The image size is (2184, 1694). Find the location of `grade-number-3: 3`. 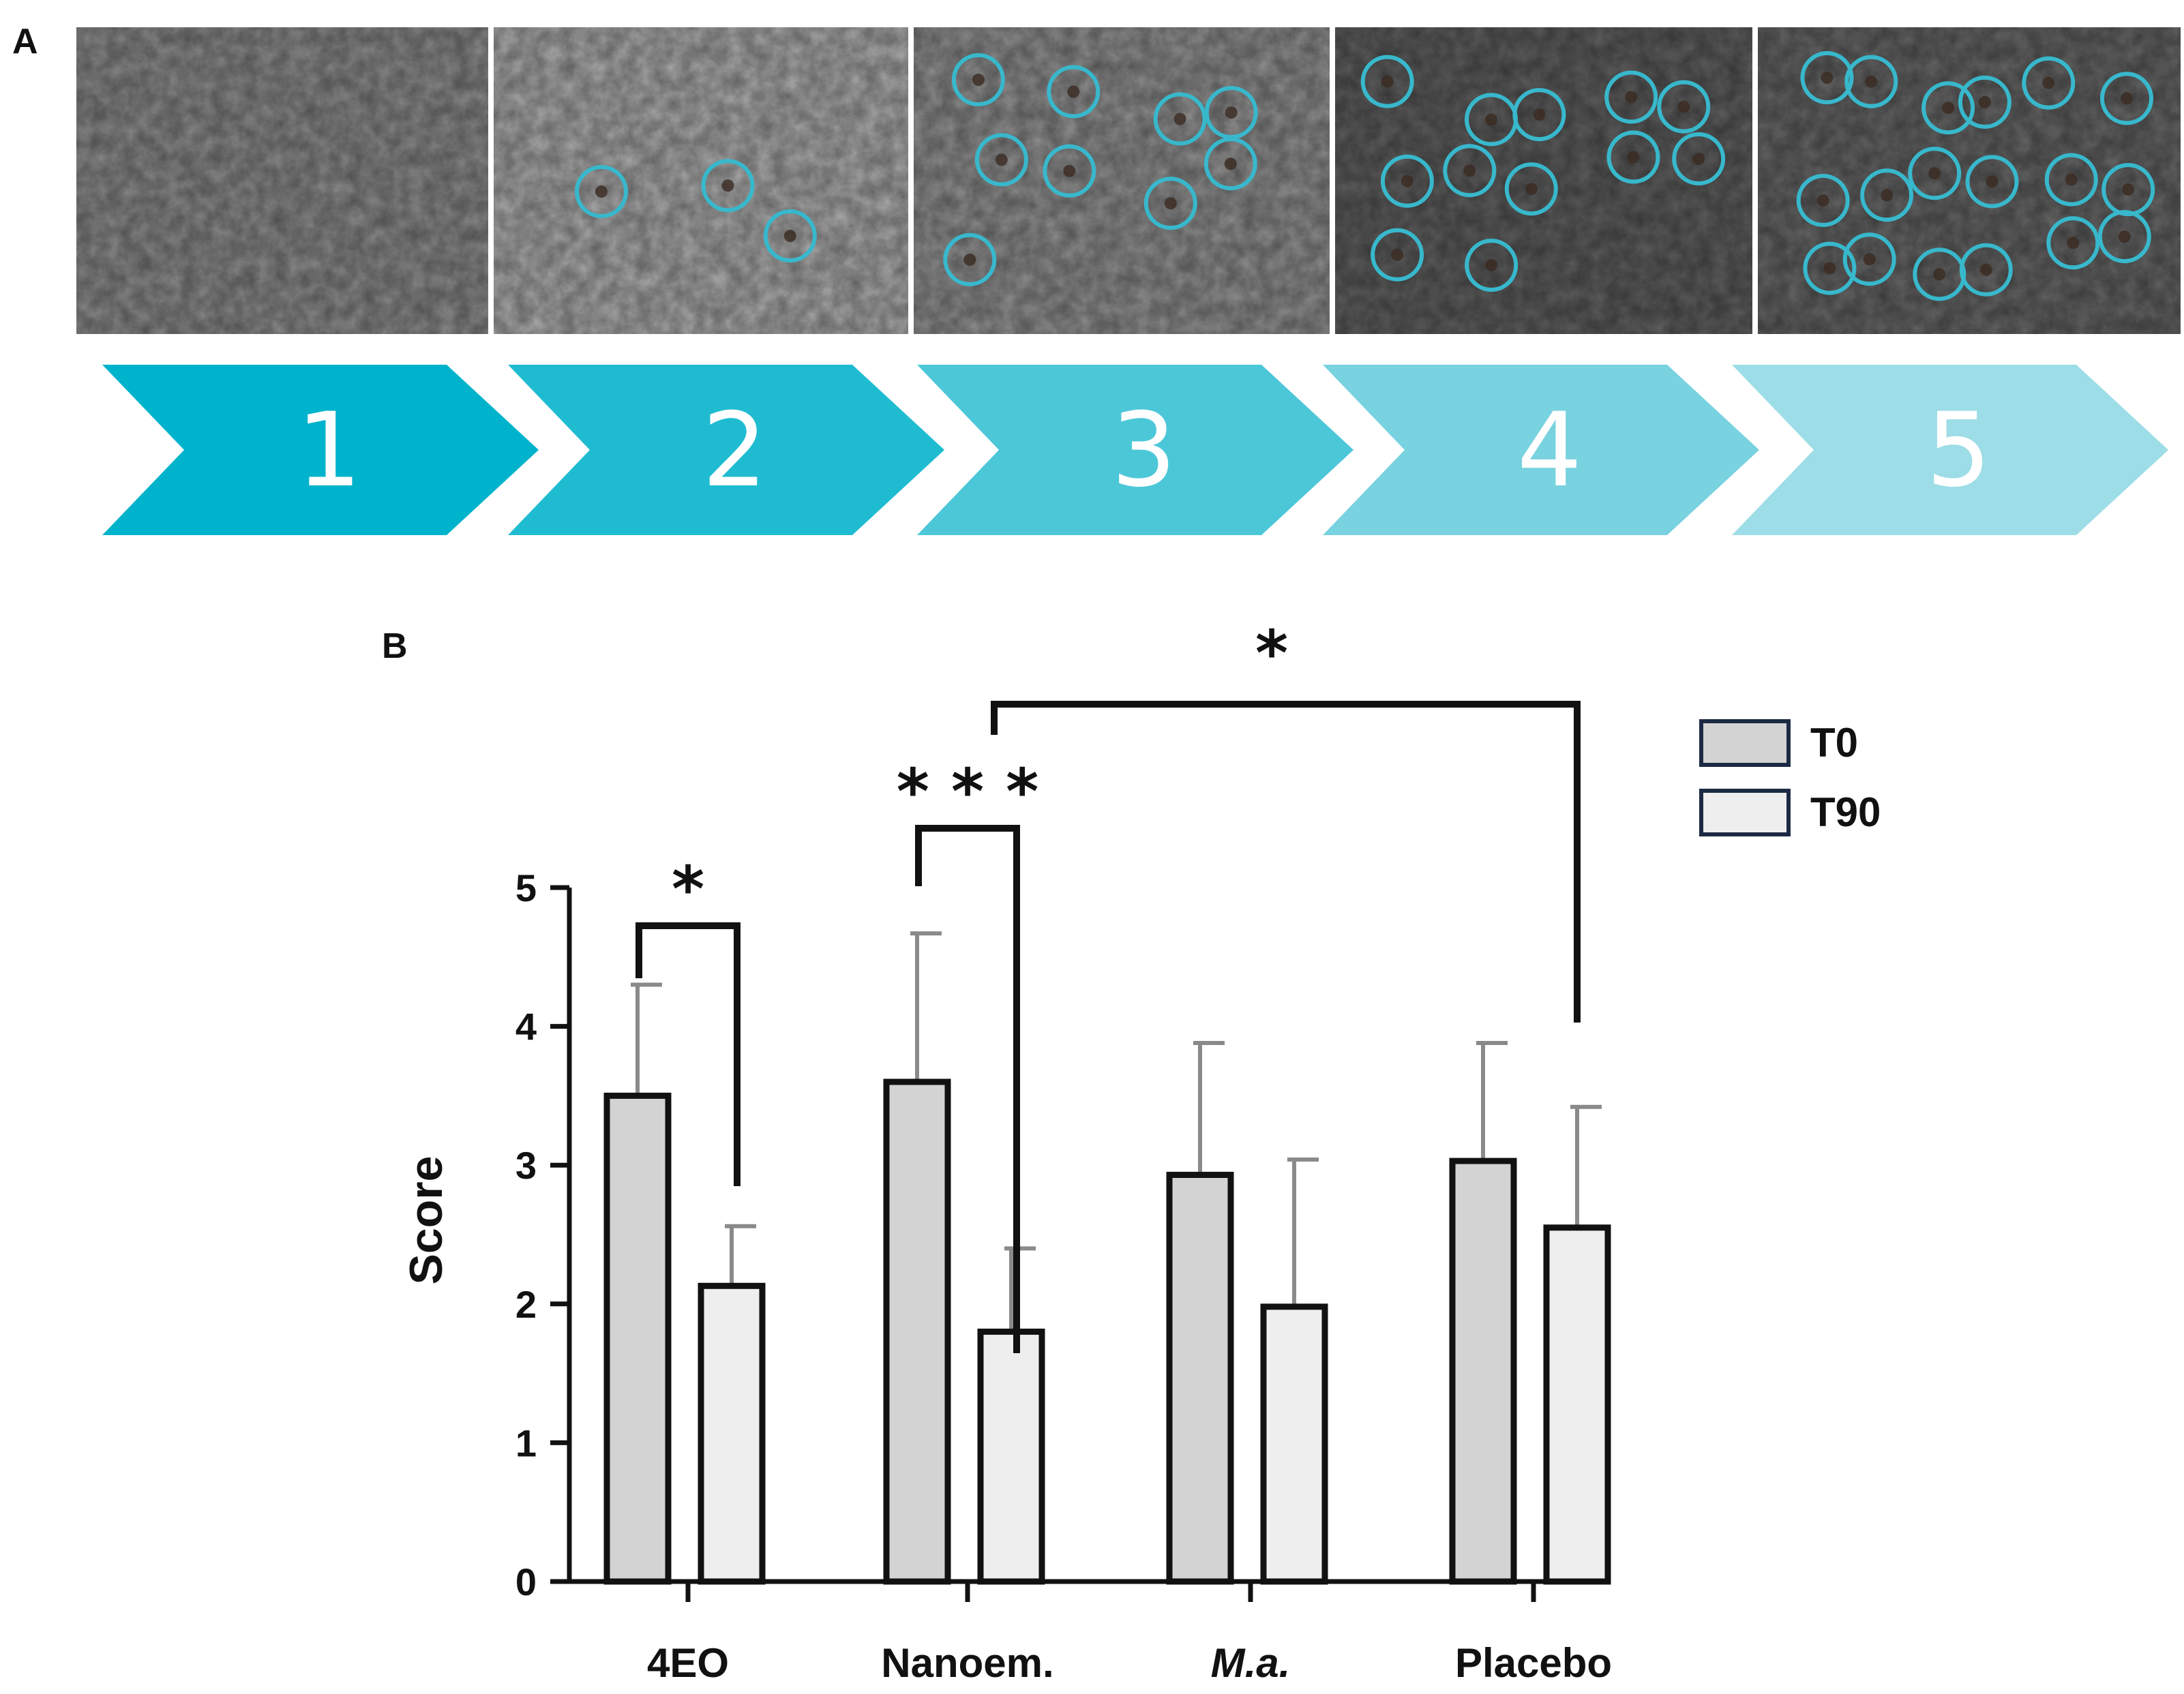

grade-number-3: 3 is located at coordinates (1143, 450).